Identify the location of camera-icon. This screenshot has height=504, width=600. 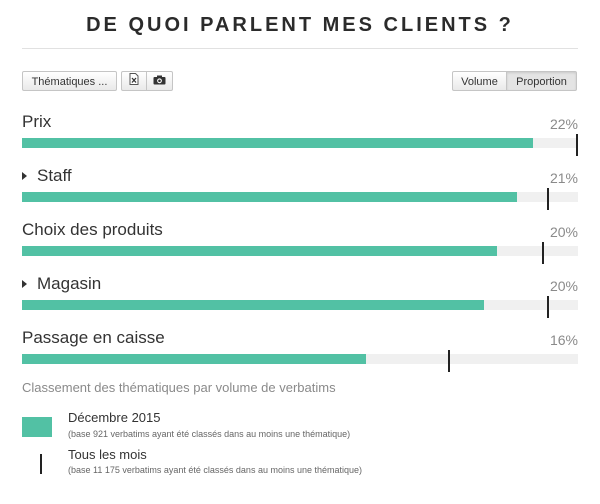
(159, 82).